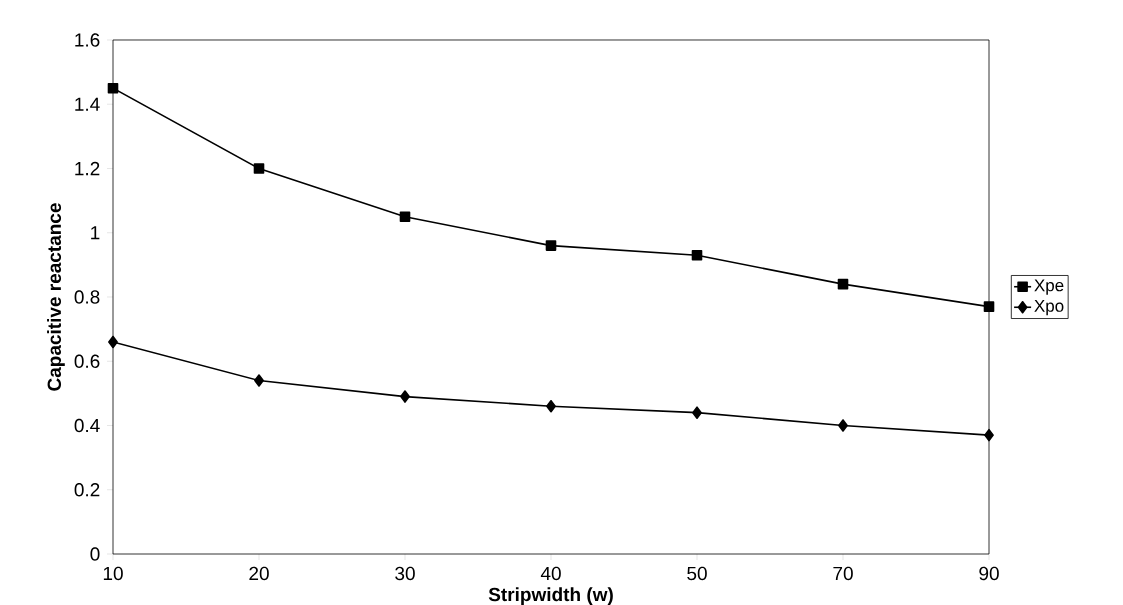 The height and width of the screenshot is (605, 1123). I want to click on legend-label: Xpe, so click(1049, 287).